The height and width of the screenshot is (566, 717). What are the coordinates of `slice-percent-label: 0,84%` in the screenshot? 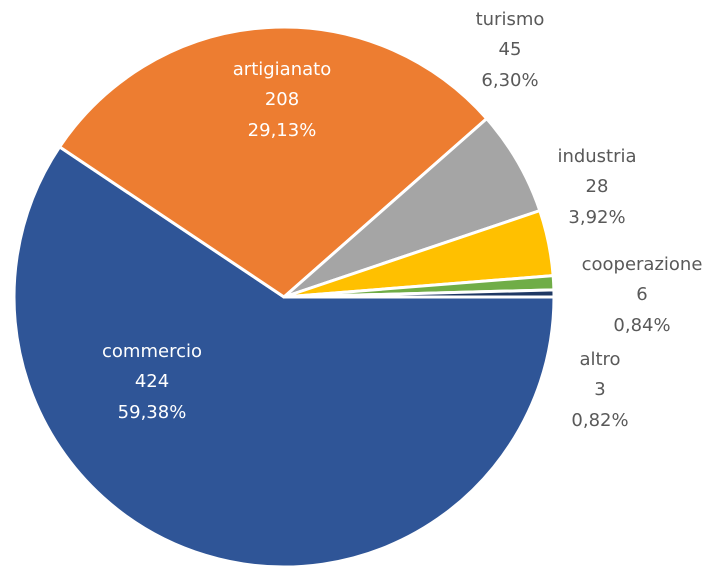 It's located at (641, 325).